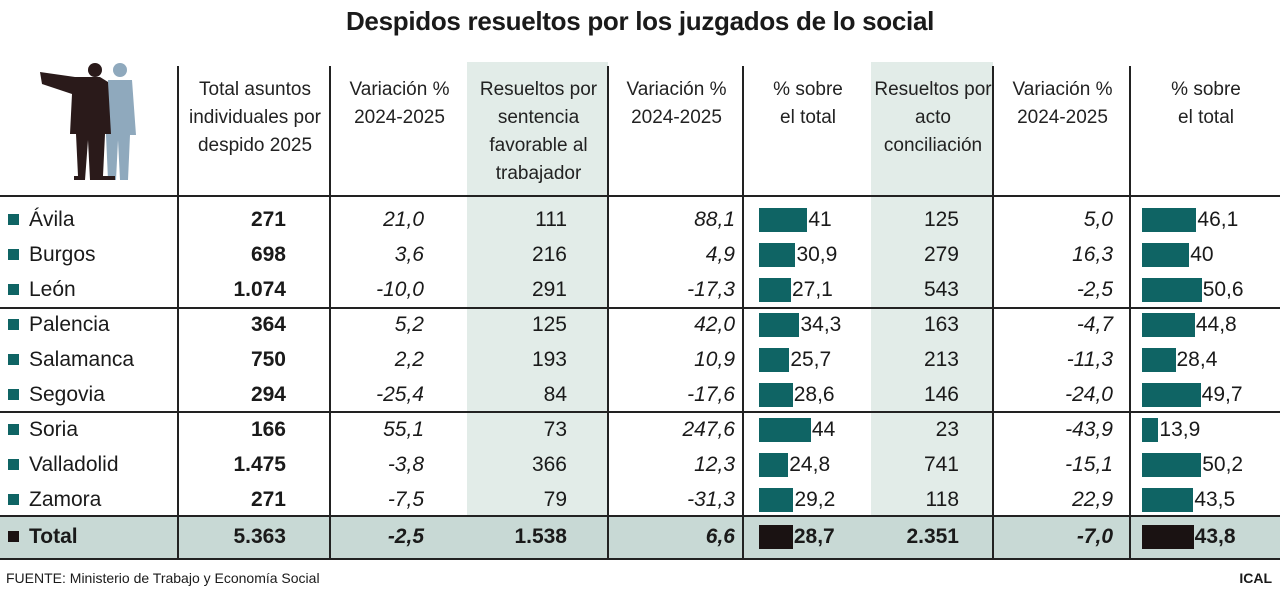 The height and width of the screenshot is (589, 1280). Describe the element at coordinates (711, 499) in the screenshot. I see `cell-variacion-2: -31,3` at that location.